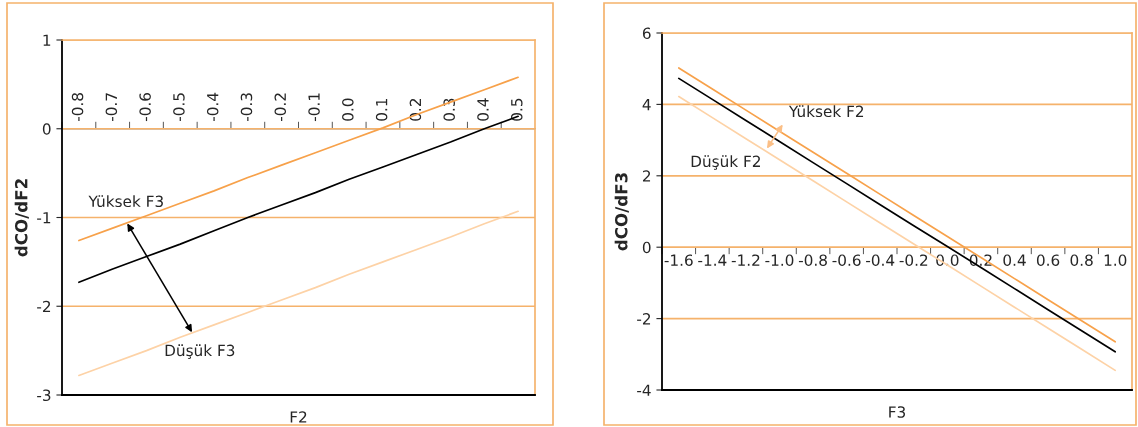 The height and width of the screenshot is (427, 1138). I want to click on x-tick-label: -0.5, so click(179, 107).